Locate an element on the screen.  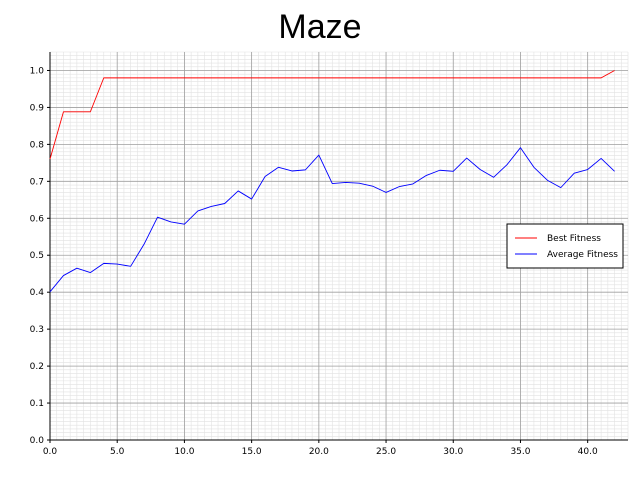
y-tick-label: 0.7 is located at coordinates (37, 182).